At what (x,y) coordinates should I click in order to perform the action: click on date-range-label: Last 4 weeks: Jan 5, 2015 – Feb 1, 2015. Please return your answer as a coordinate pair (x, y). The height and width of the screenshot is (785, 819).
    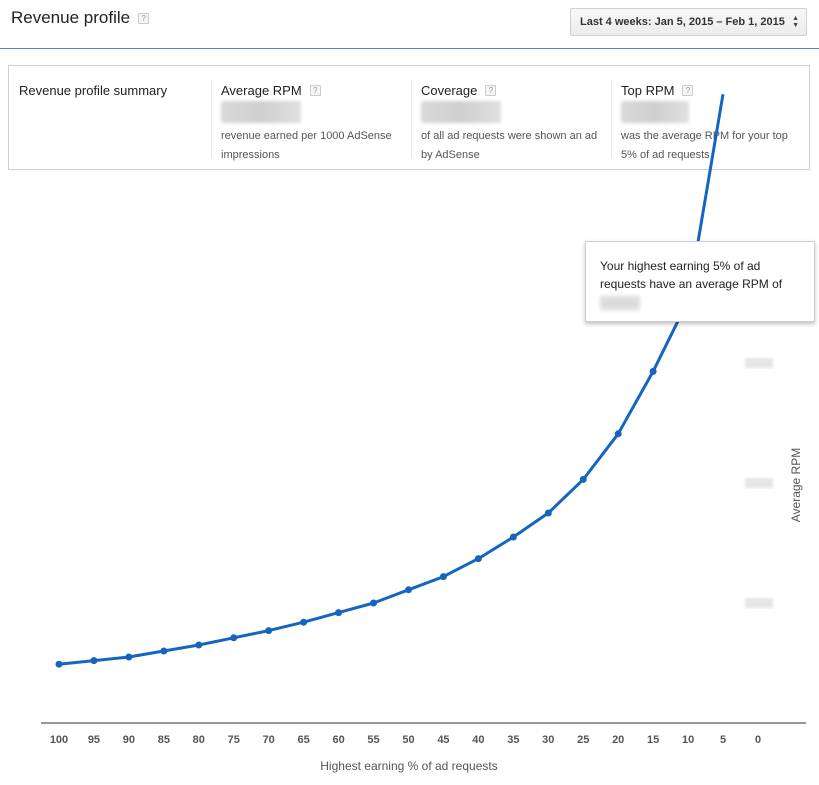
    Looking at the image, I should click on (682, 22).